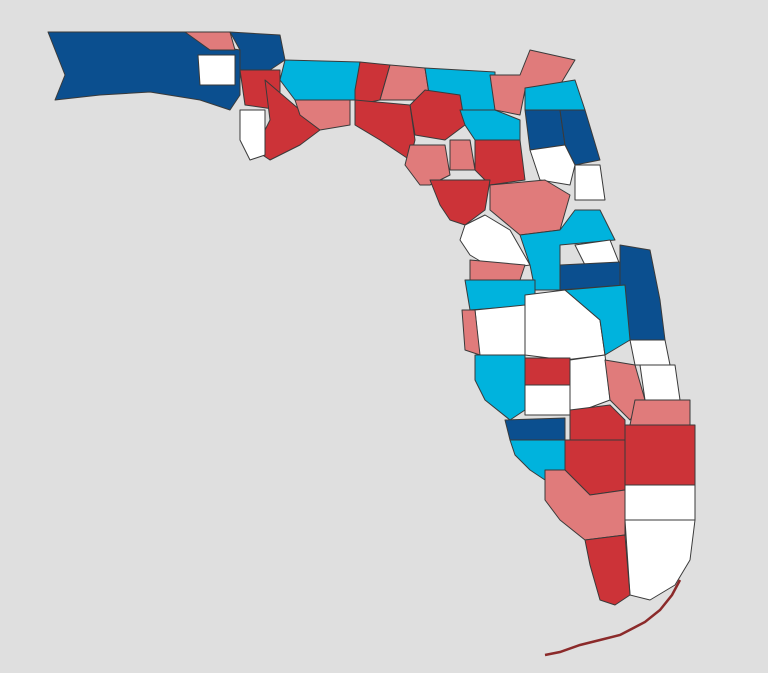 The height and width of the screenshot is (673, 768). What do you see at coordinates (613, 618) in the screenshot?
I see `florida-keys` at bounding box center [613, 618].